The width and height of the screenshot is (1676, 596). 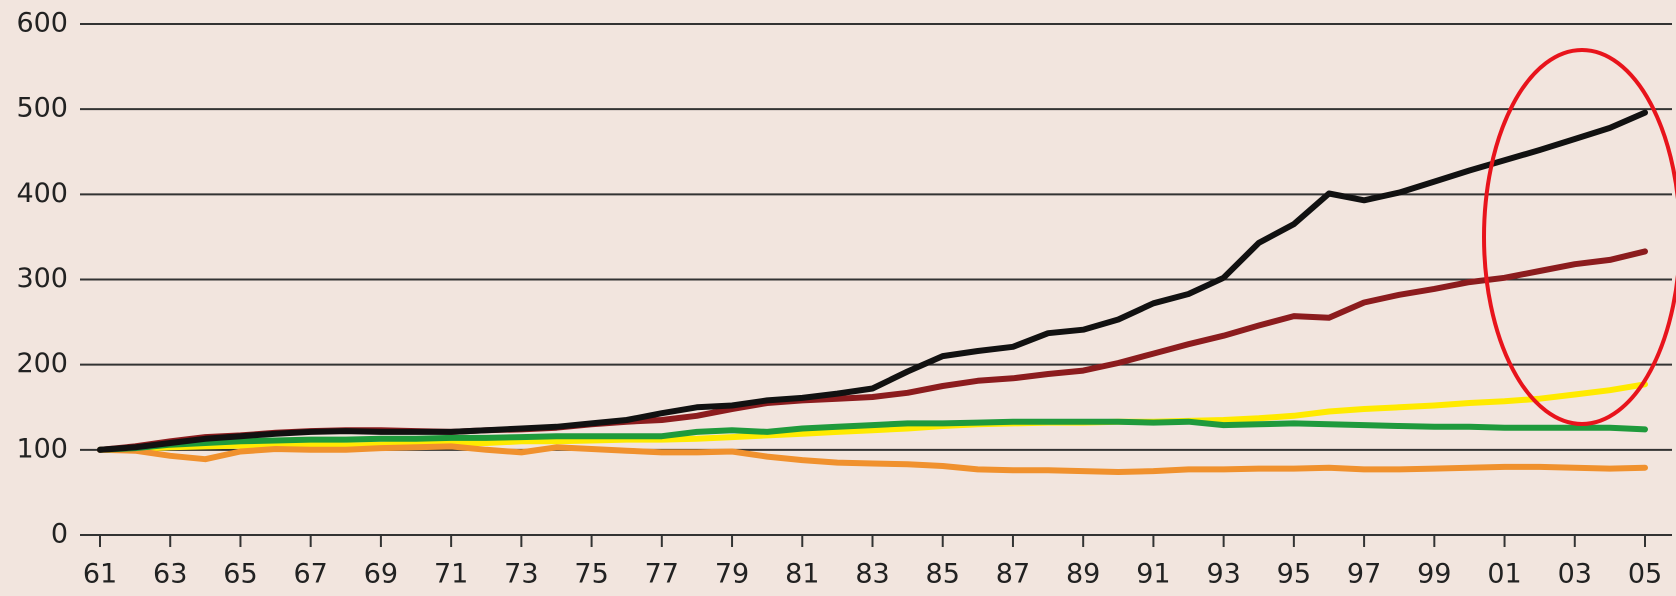 What do you see at coordinates (42, 278) in the screenshot?
I see `y-tick-label: 300` at bounding box center [42, 278].